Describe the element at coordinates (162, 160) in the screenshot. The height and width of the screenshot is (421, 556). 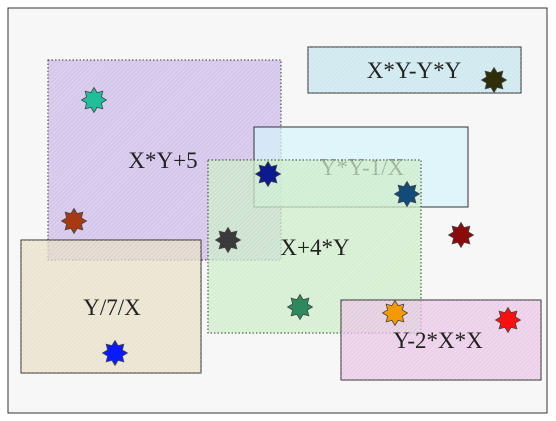
I see `box-x-y-plus-5-label: X*Y+5` at that location.